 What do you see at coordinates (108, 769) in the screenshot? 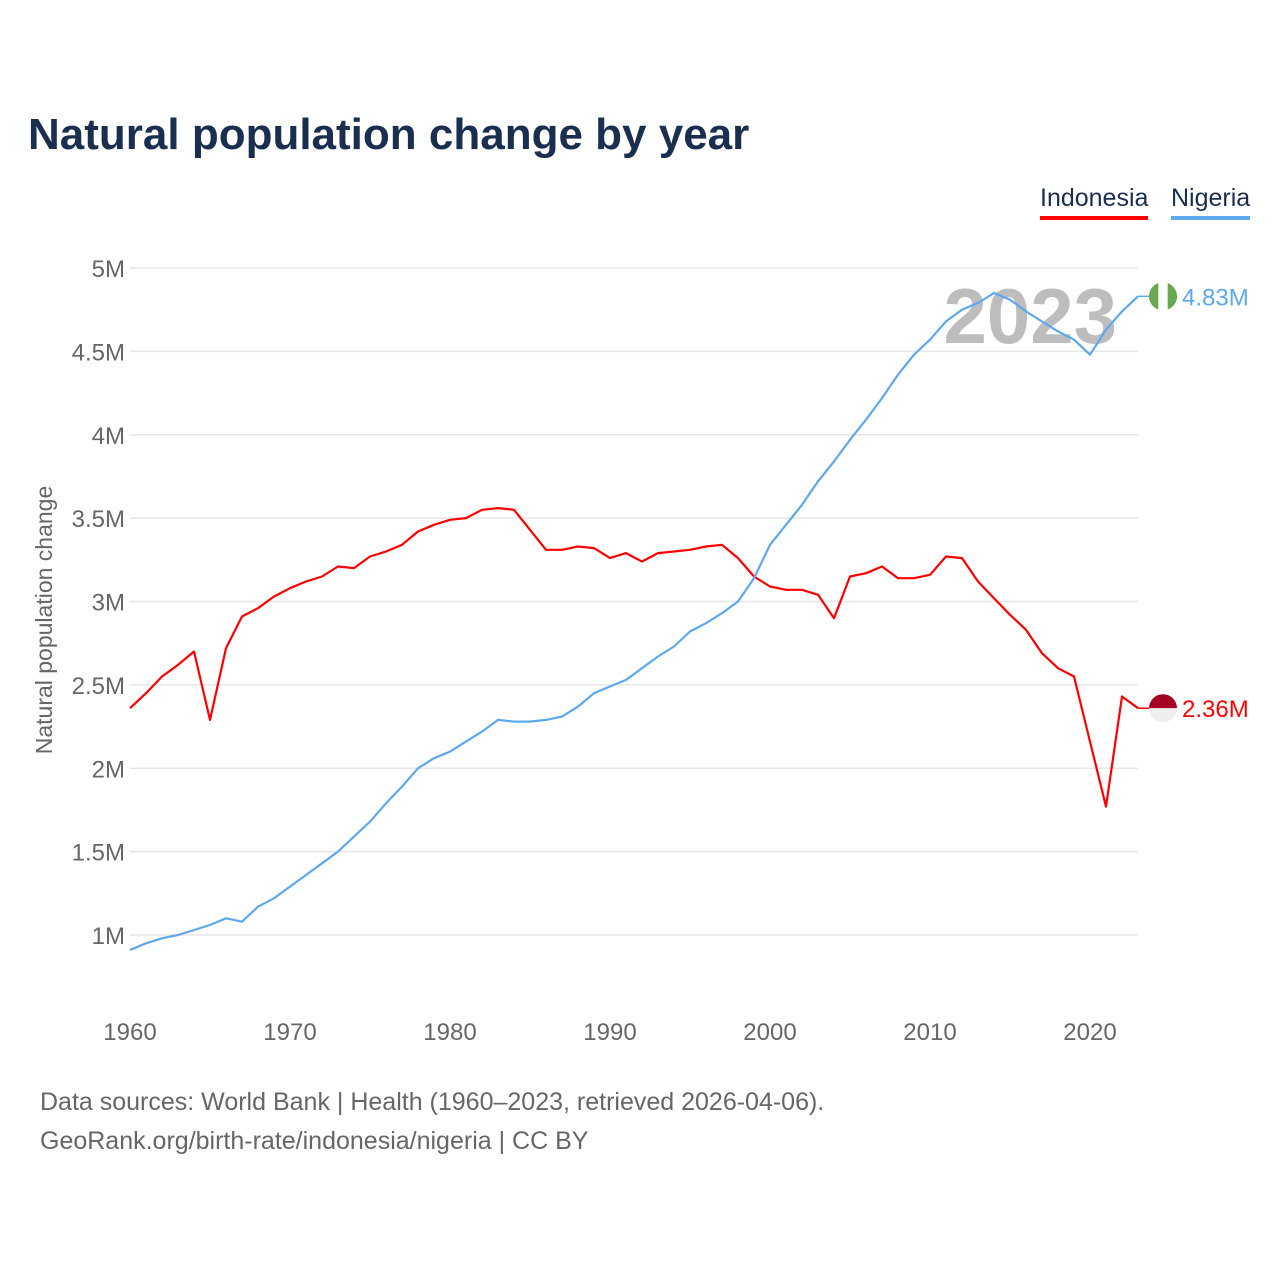
I see `y-tick-label: 2M` at bounding box center [108, 769].